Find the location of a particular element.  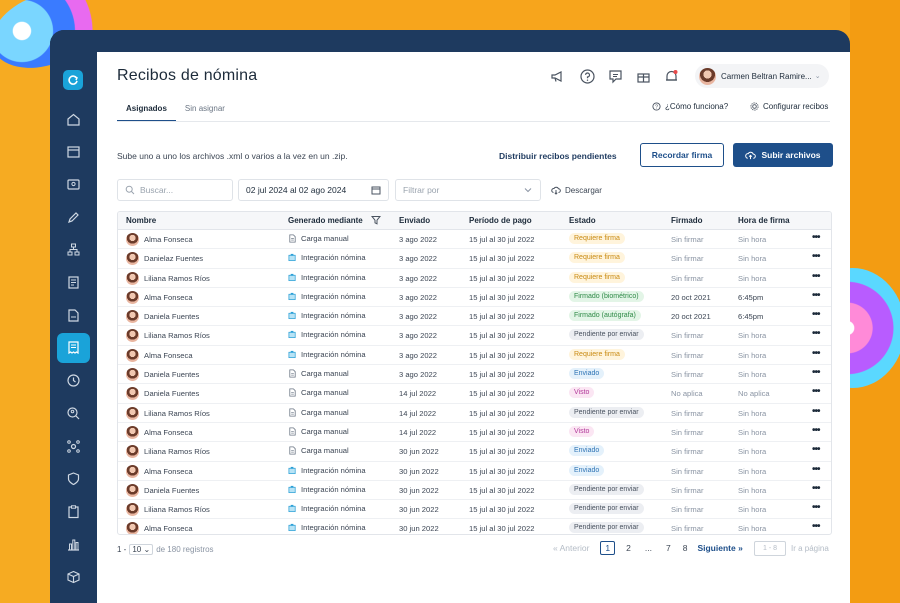

filter-select: Filtrar por is located at coordinates (468, 190).